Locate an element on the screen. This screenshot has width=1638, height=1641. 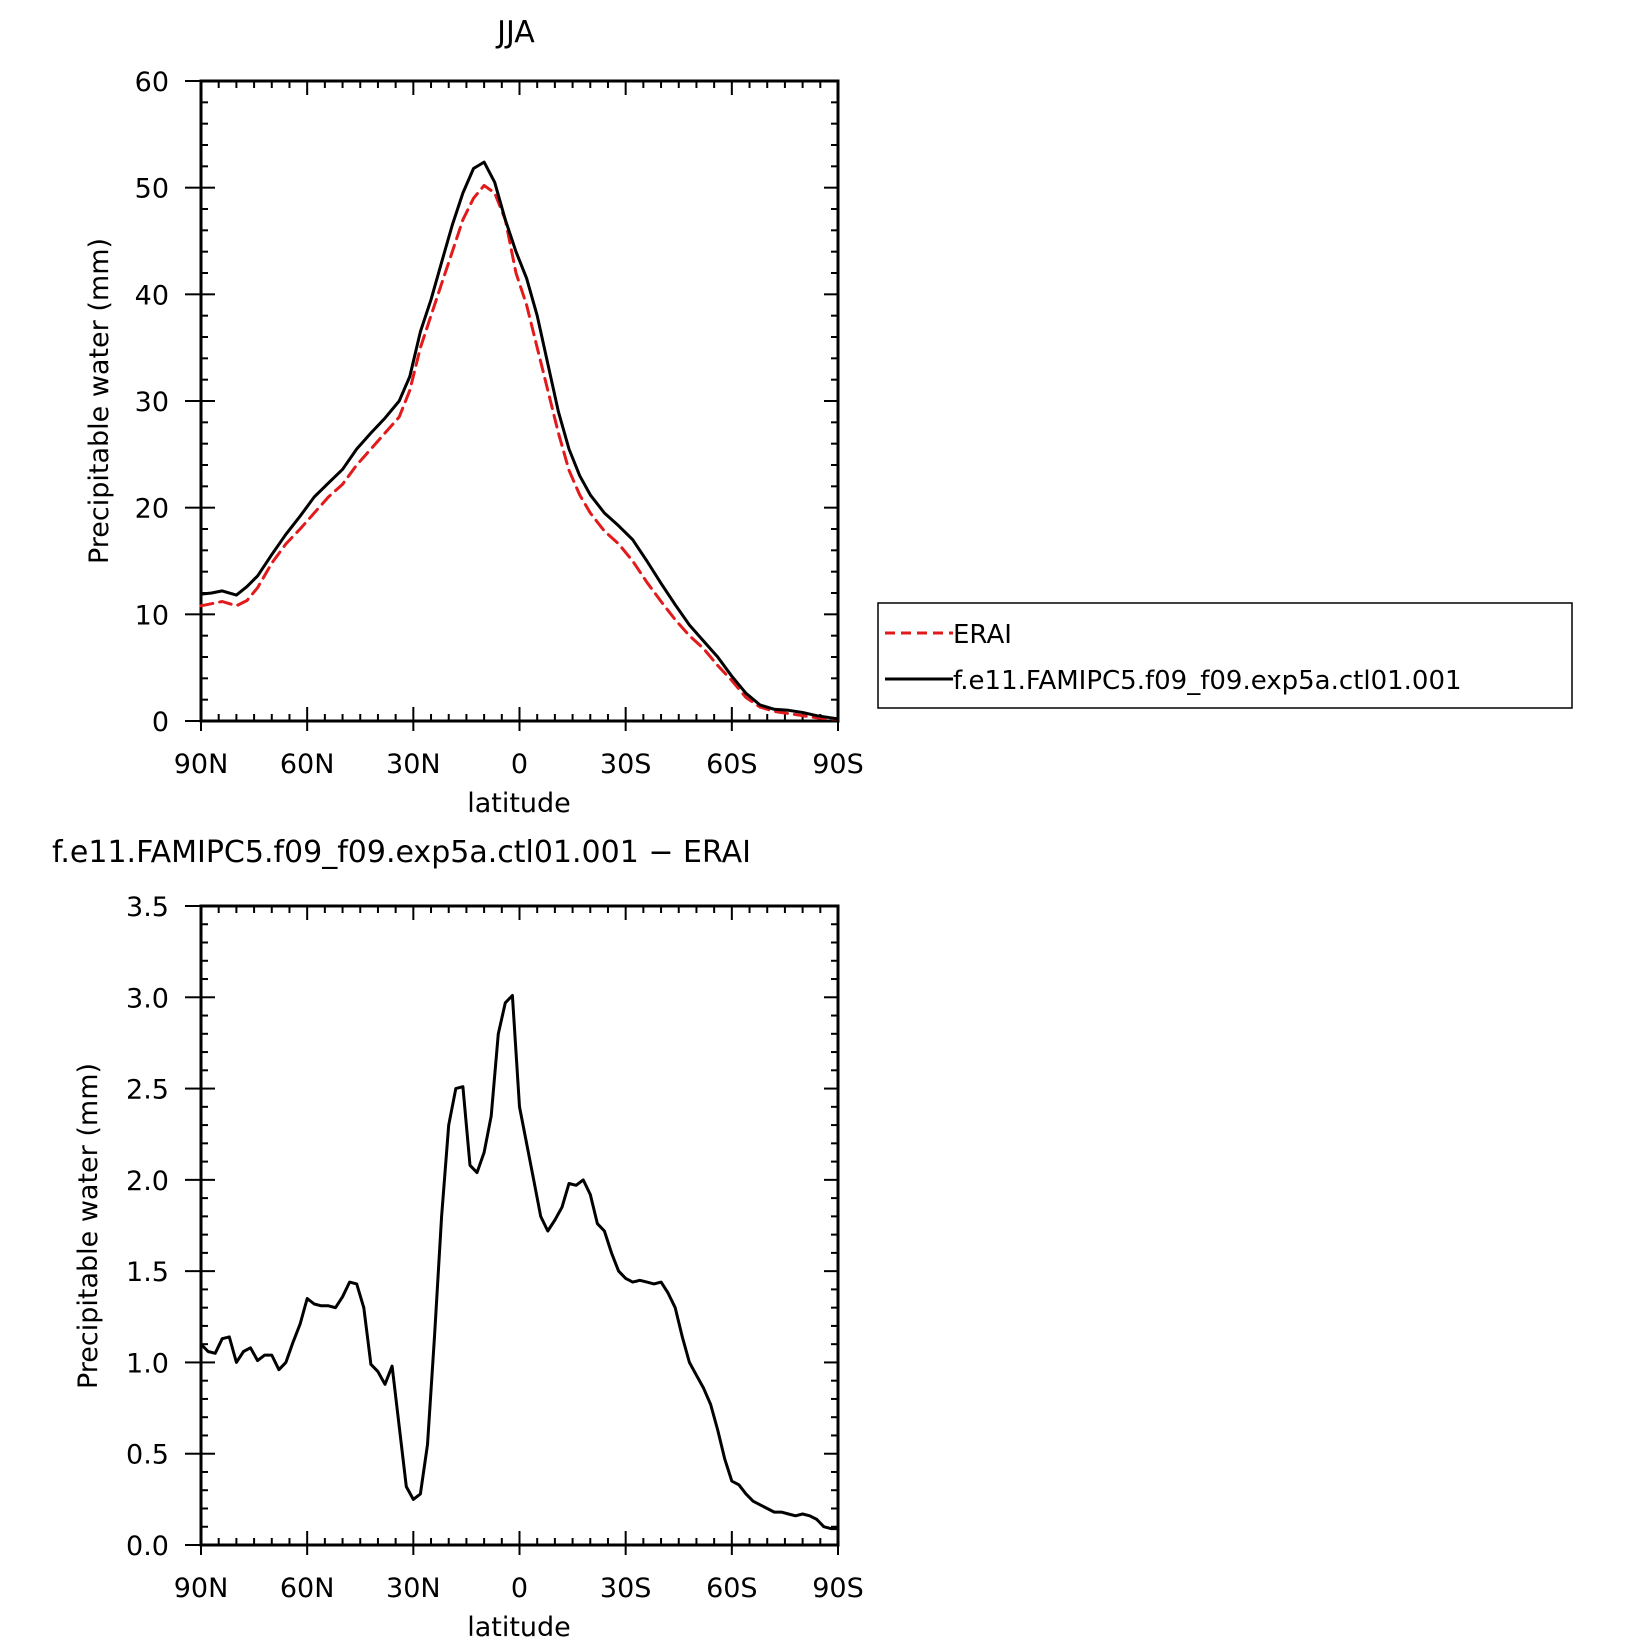
bottom-y-tick-label: 1.0 is located at coordinates (147, 1363).